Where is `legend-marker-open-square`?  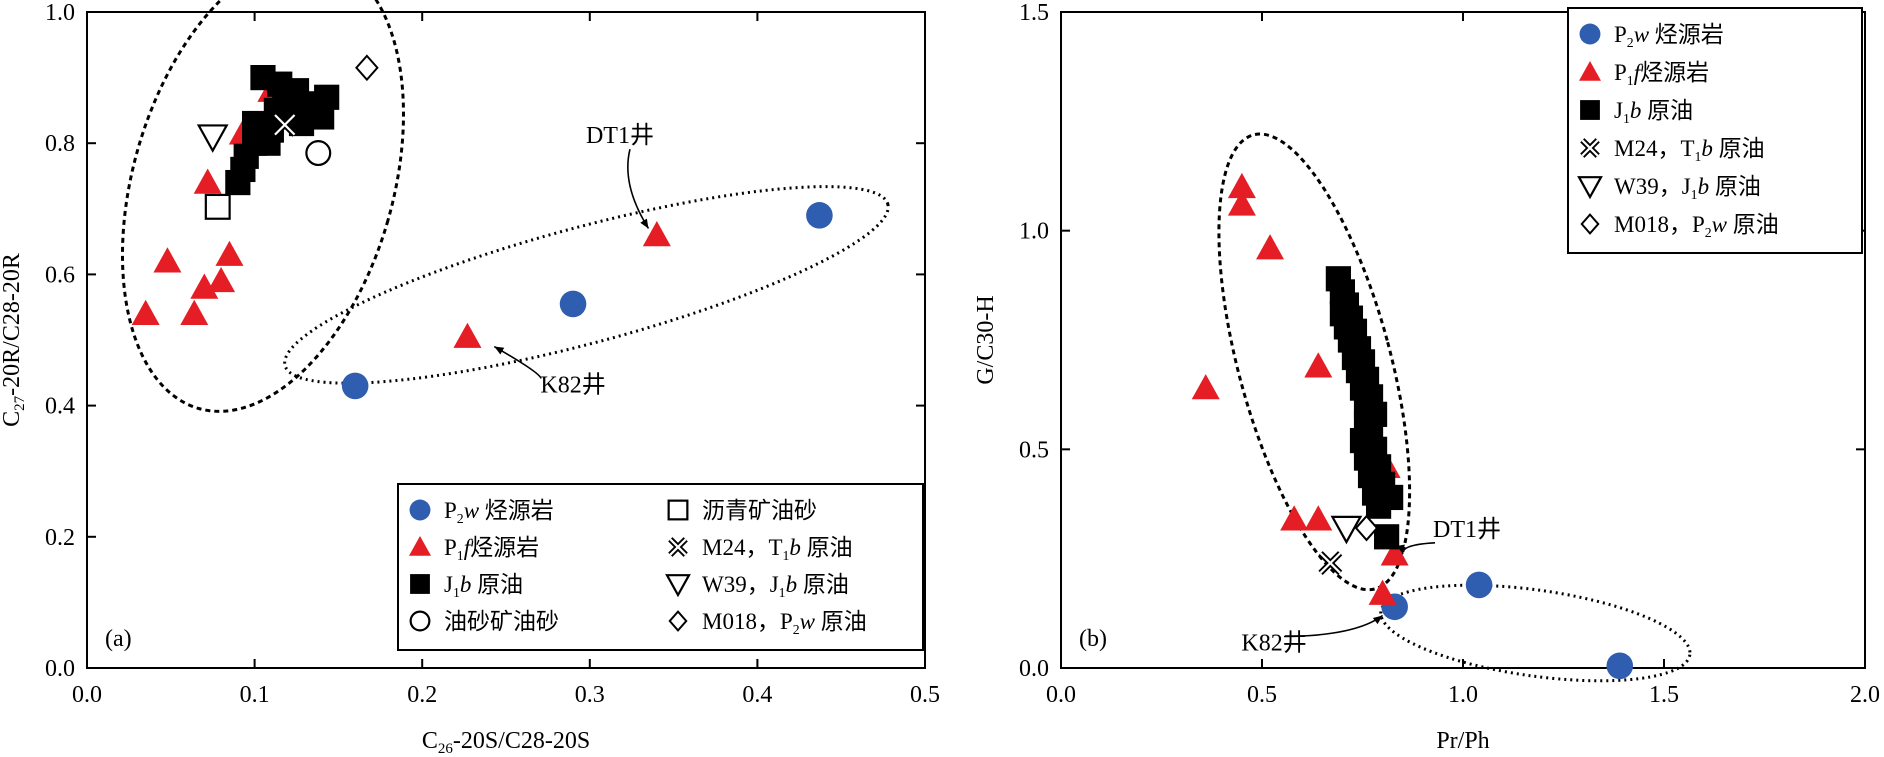
legend-marker-open-square is located at coordinates (678, 510).